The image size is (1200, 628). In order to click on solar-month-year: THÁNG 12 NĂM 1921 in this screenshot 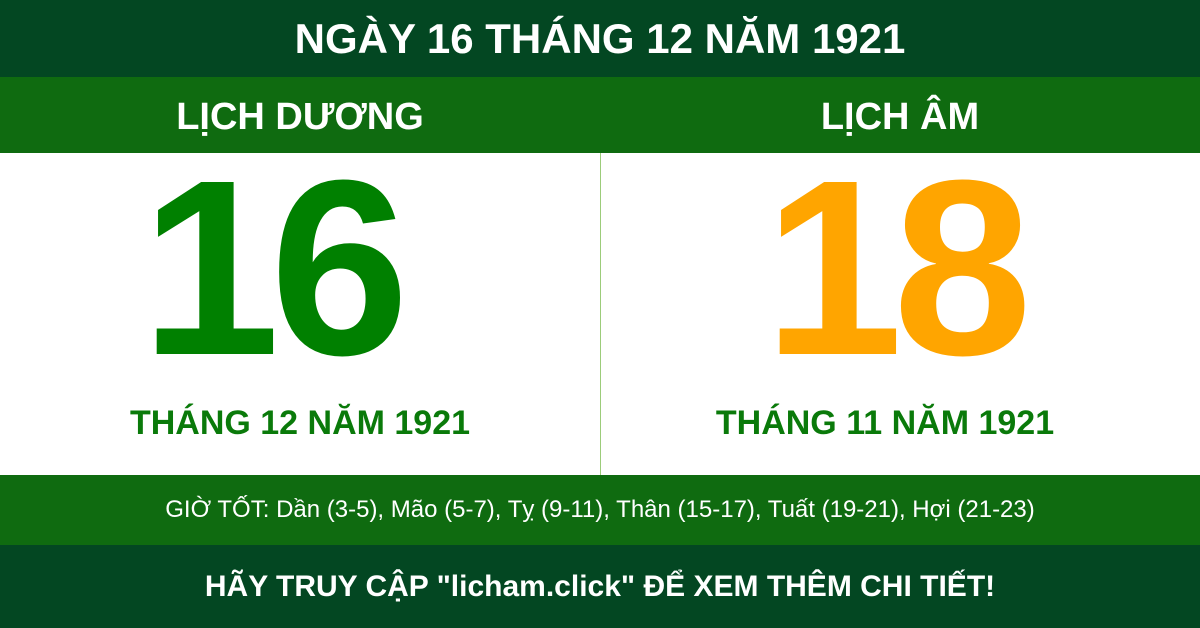, I will do `click(300, 423)`.